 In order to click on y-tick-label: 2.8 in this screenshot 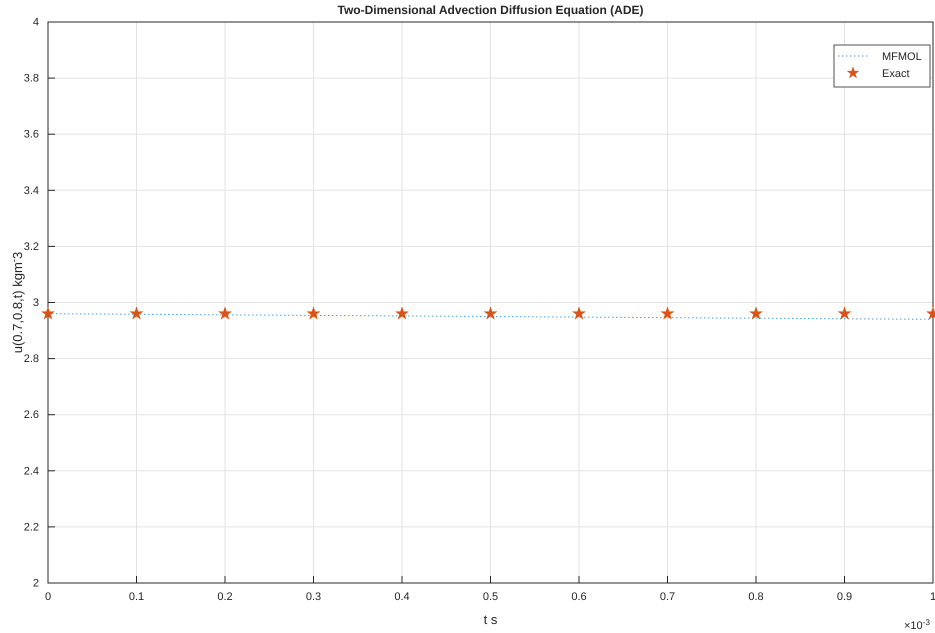, I will do `click(31, 359)`.